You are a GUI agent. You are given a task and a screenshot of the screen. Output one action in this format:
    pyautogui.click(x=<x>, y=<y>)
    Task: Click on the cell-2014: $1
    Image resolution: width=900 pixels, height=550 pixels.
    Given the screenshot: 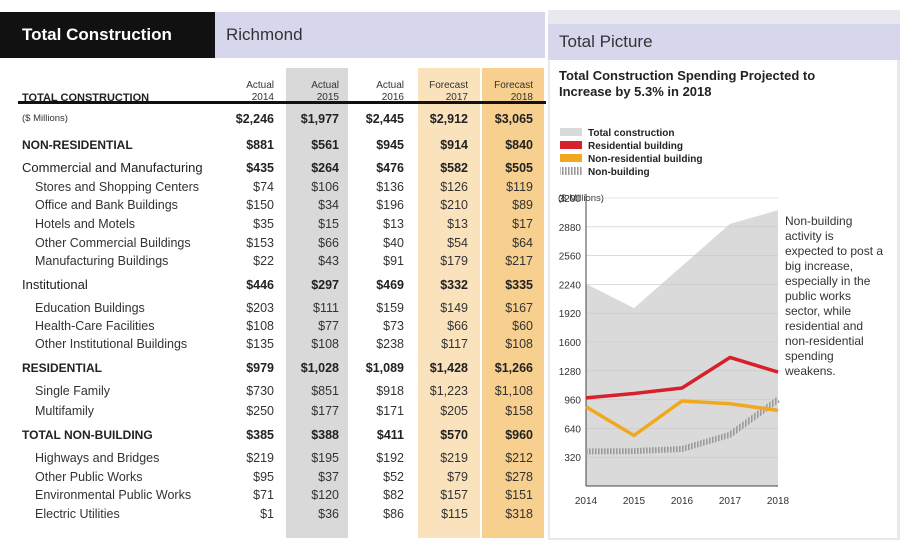 What is the action you would take?
    pyautogui.click(x=267, y=514)
    